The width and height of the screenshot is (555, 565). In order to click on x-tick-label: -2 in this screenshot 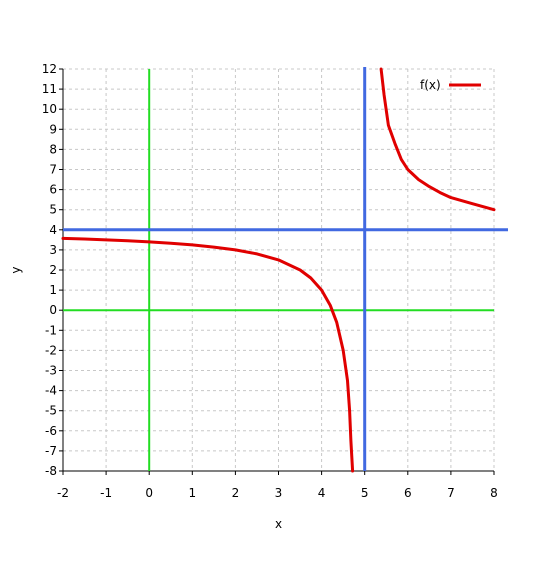, I will do `click(63, 493)`.